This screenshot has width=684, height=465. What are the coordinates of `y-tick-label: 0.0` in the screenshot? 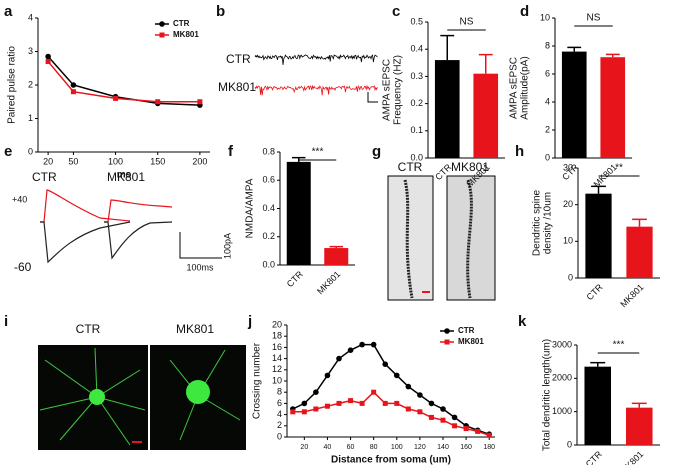 It's located at (268, 264).